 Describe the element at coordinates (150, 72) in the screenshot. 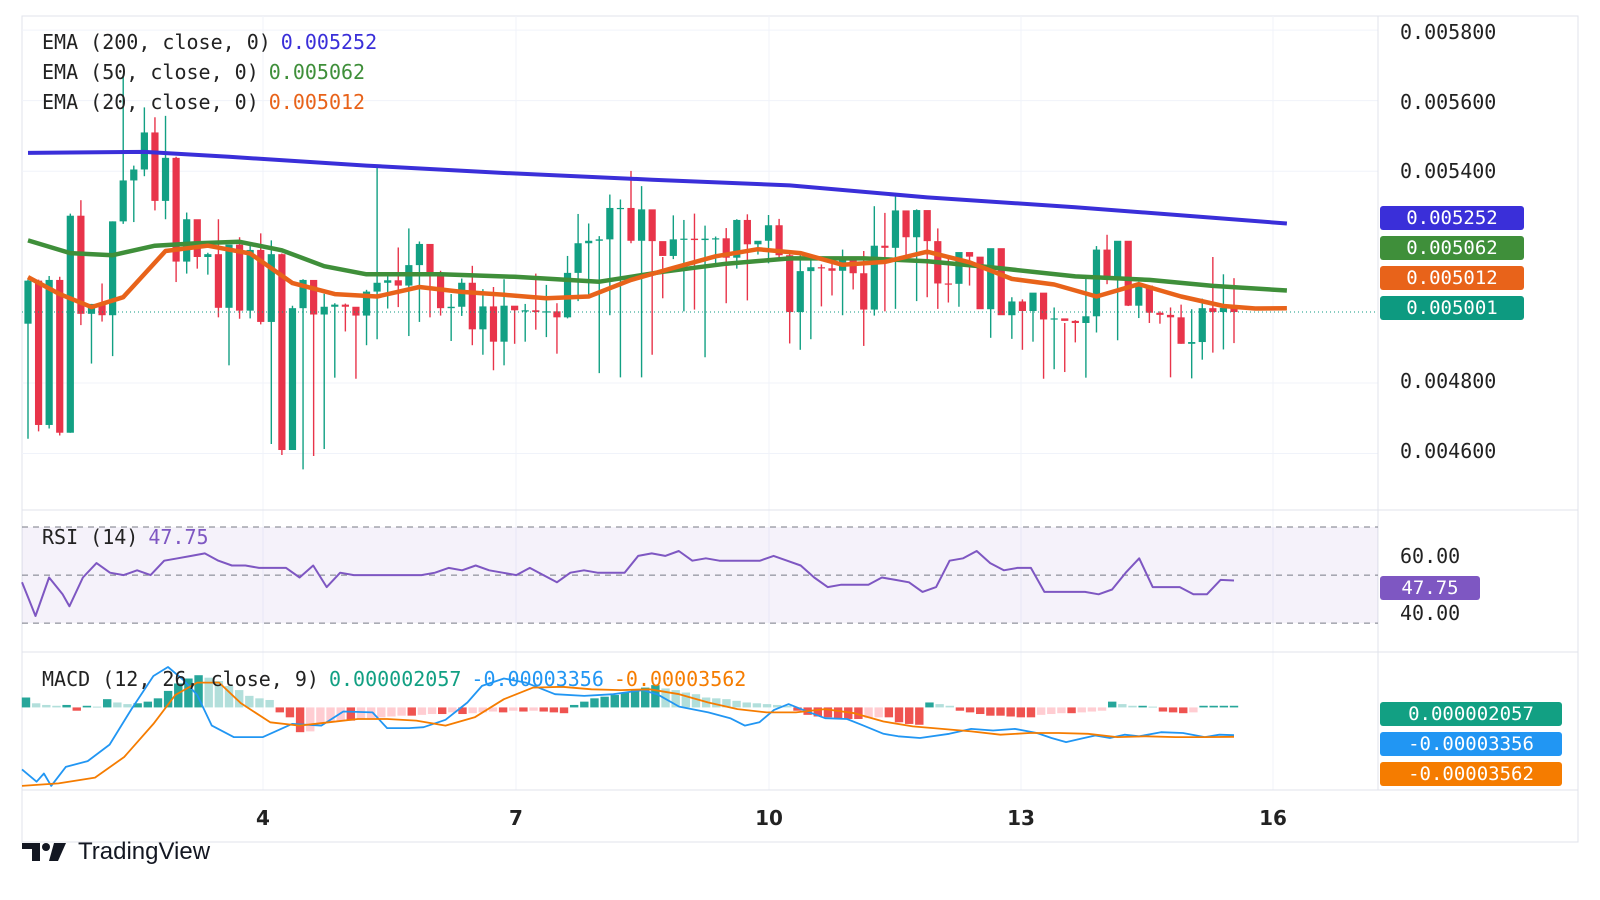

I see `legend-ema50-label: EMA (50, close, 0)` at that location.